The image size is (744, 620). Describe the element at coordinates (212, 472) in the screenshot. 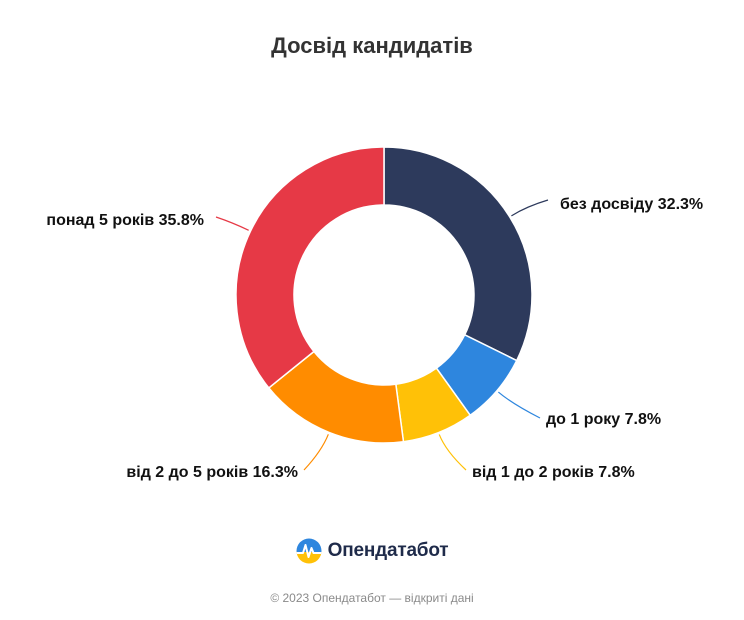

I see `slice-label-3: від 2 до 5 років 16.3%` at that location.